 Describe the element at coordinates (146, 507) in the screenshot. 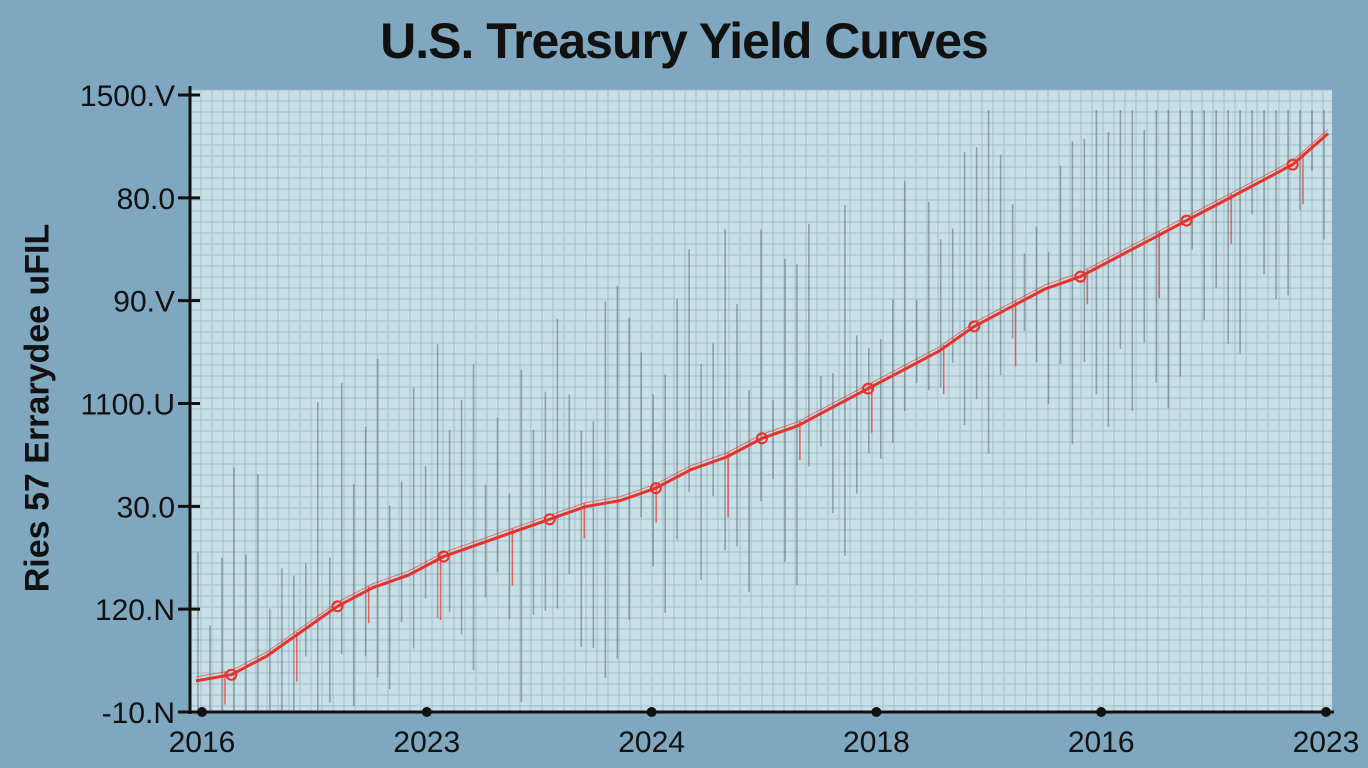

I see `y-tick-label: 30.0` at that location.